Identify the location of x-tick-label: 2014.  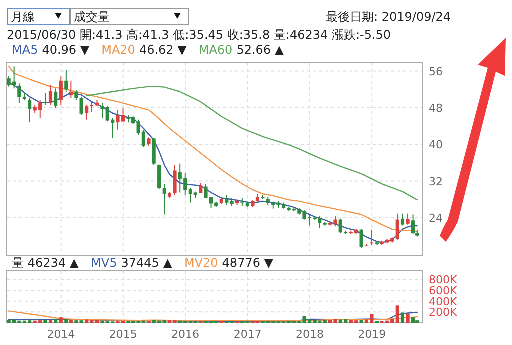
(61, 334).